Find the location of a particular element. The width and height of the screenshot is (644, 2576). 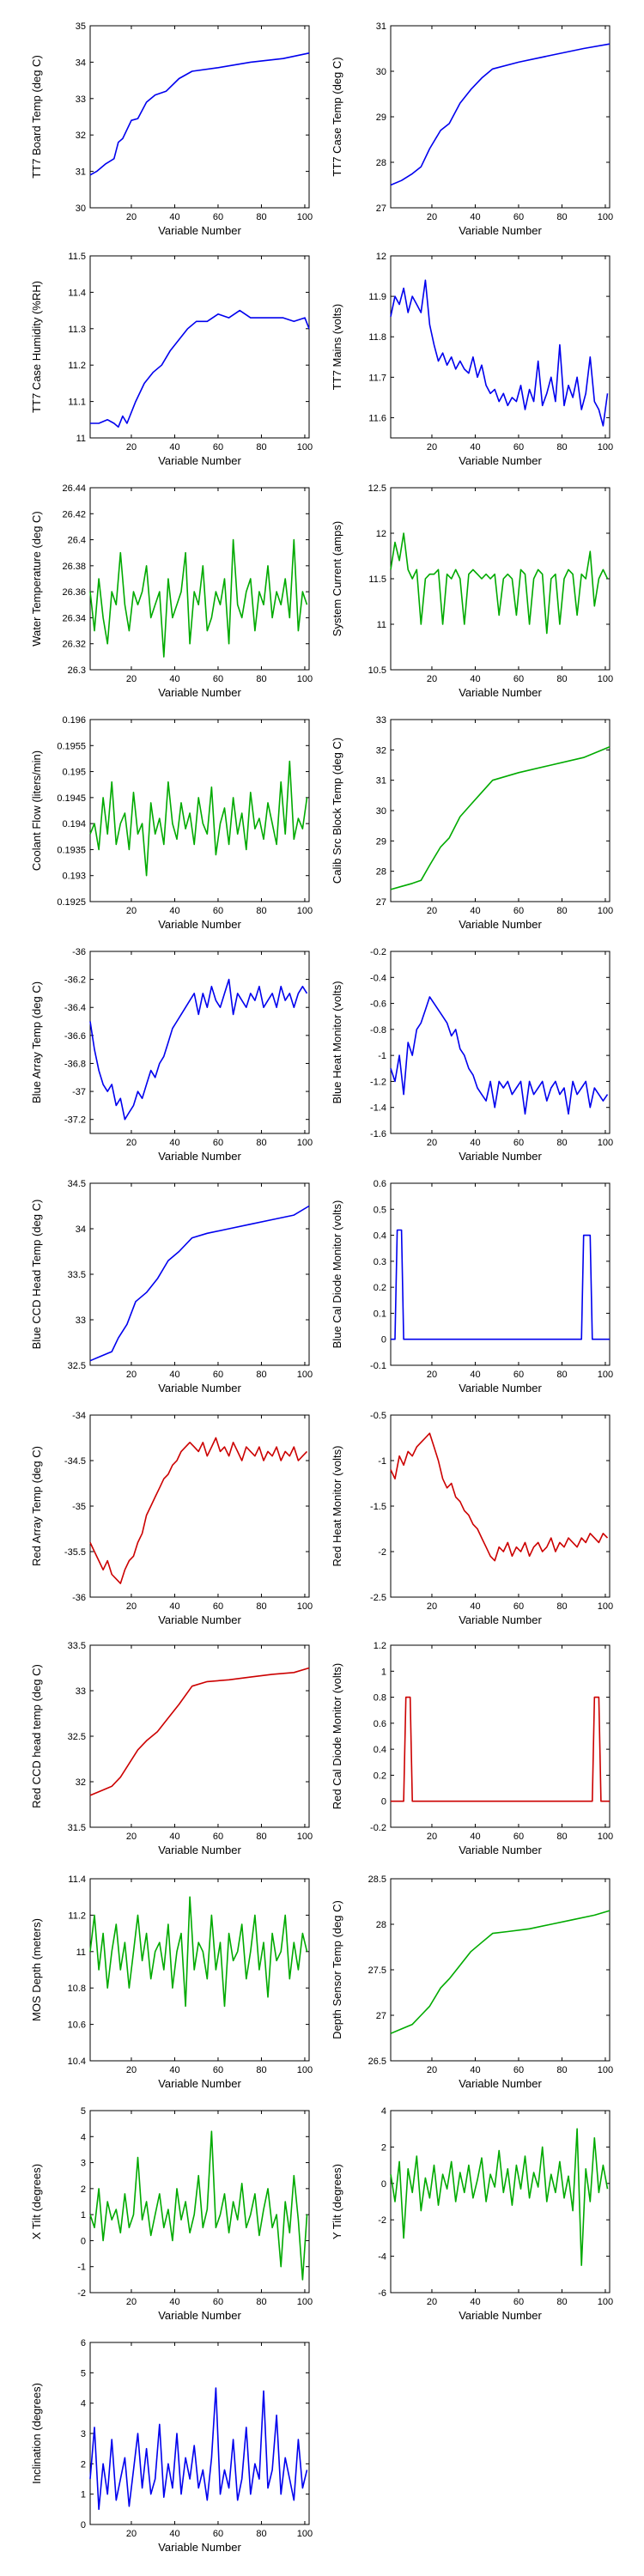

y-axis-label: Red Heat Monitor (volts) is located at coordinates (337, 1506).